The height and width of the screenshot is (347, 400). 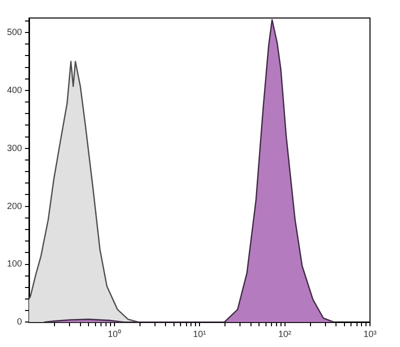 I want to click on y-tick-label: 300, so click(x=14, y=147).